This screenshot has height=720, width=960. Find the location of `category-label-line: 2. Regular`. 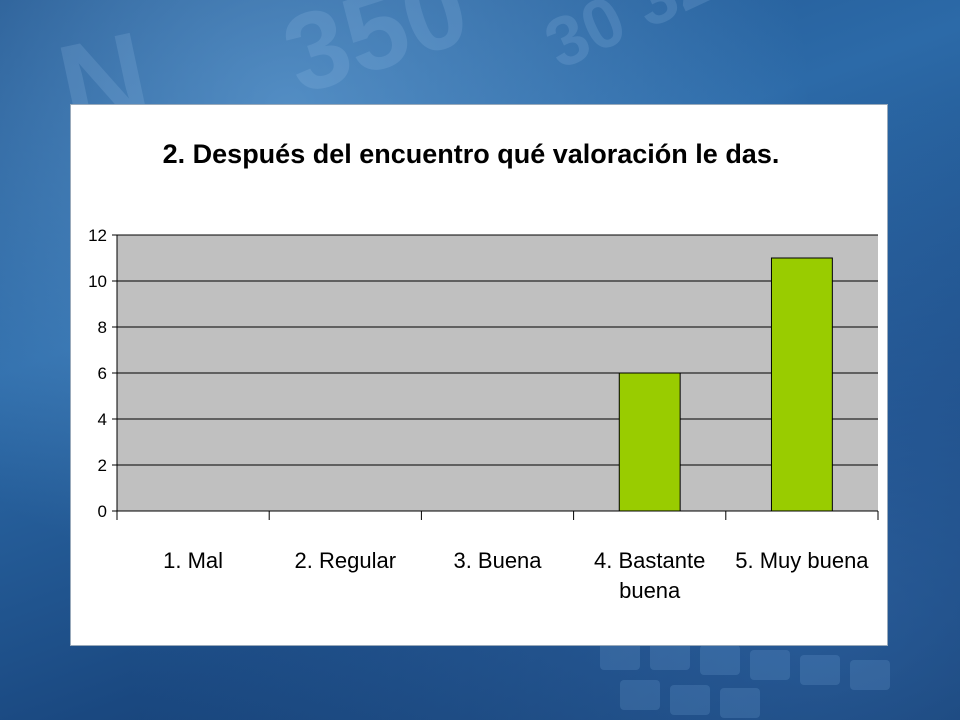

category-label-line: 2. Regular is located at coordinates (346, 560).